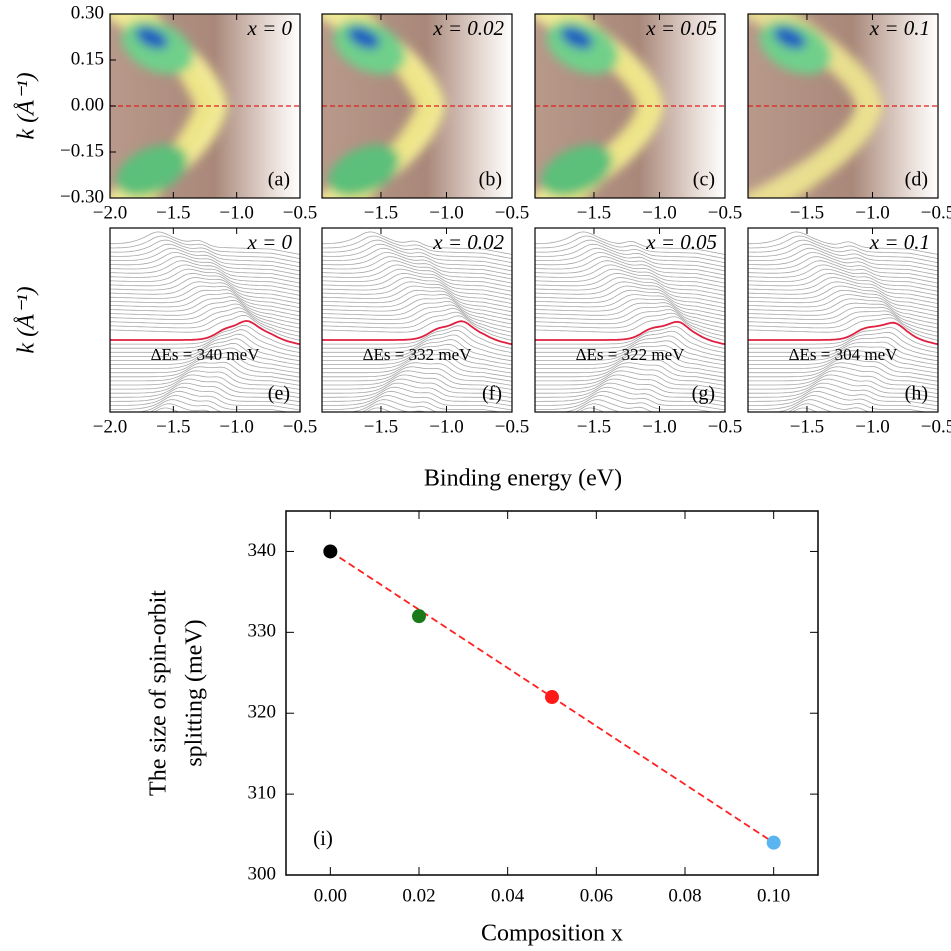 Image resolution: width=951 pixels, height=951 pixels. Describe the element at coordinates (418, 895) in the screenshot. I see `x-tick-label: 0.02` at that location.